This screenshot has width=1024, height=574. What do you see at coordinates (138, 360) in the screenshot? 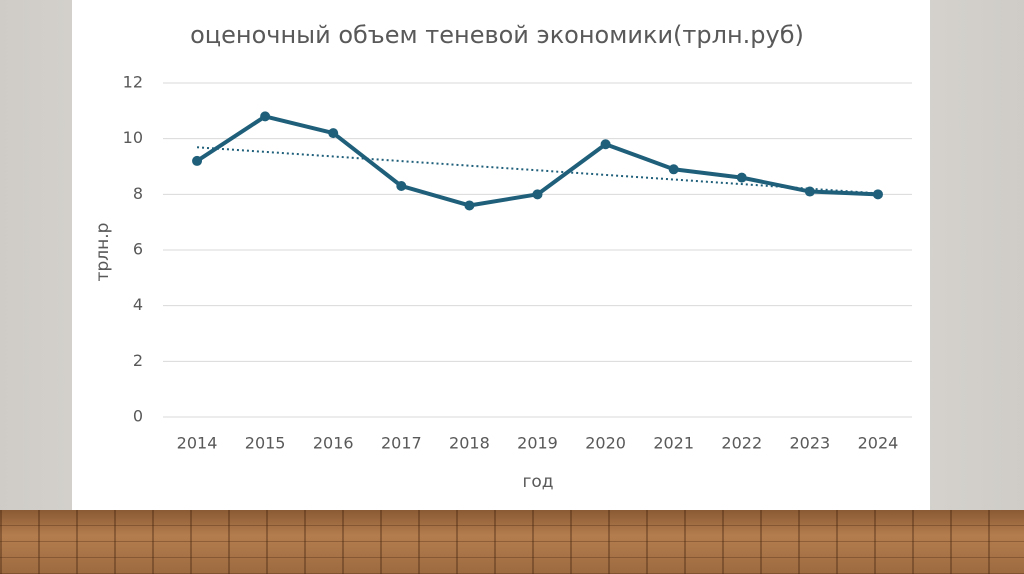
I see `y-tick-label: 2` at bounding box center [138, 360].